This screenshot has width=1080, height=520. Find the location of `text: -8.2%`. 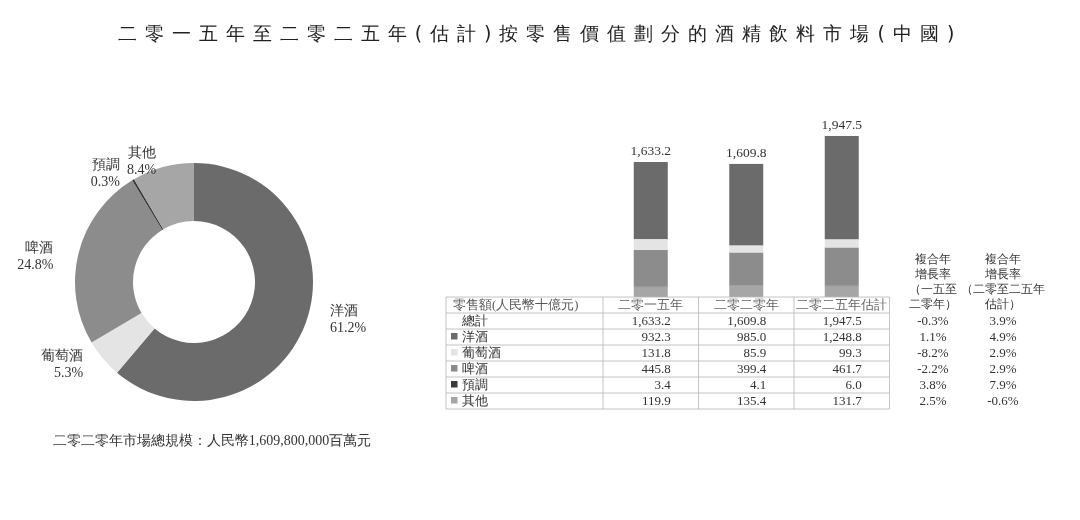

text: -8.2% is located at coordinates (933, 352).